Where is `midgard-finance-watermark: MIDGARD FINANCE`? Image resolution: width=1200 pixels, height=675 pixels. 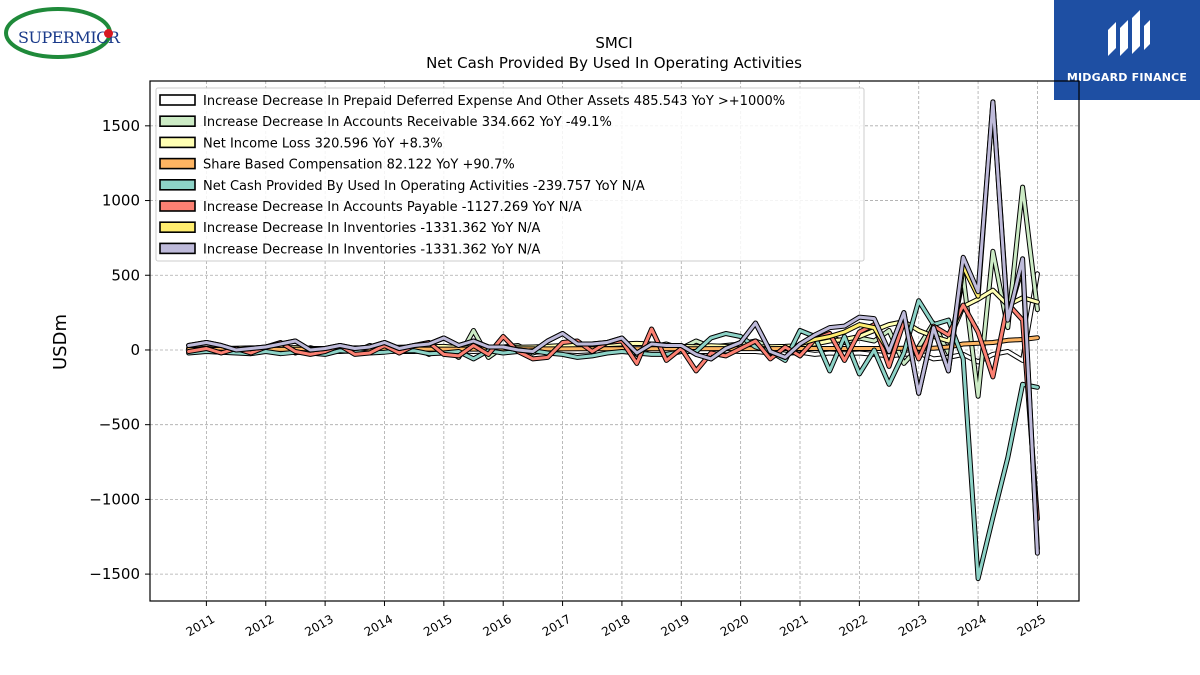 midgard-finance-watermark: MIDGARD FINANCE is located at coordinates (1127, 50).